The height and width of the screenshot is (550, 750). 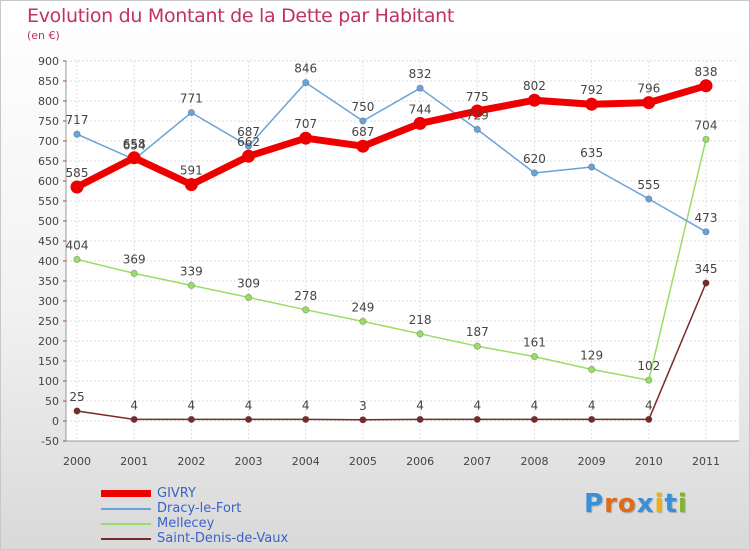 What do you see at coordinates (305, 296) in the screenshot?
I see `data-label: 278` at bounding box center [305, 296].